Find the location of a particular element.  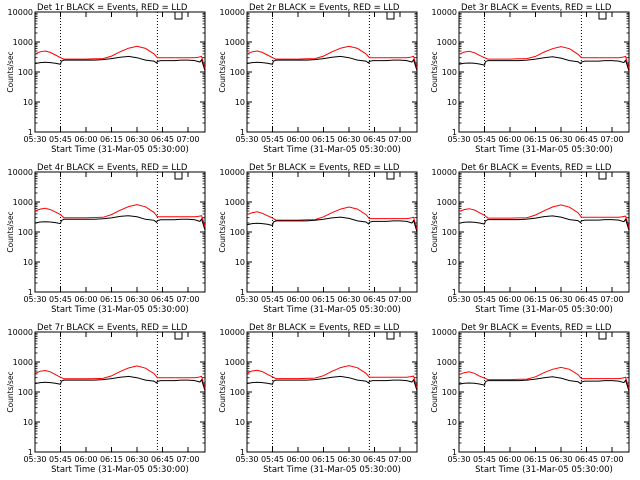

panel-title: Det 4r BLACK = Events, RED = LLD is located at coordinates (112, 168).